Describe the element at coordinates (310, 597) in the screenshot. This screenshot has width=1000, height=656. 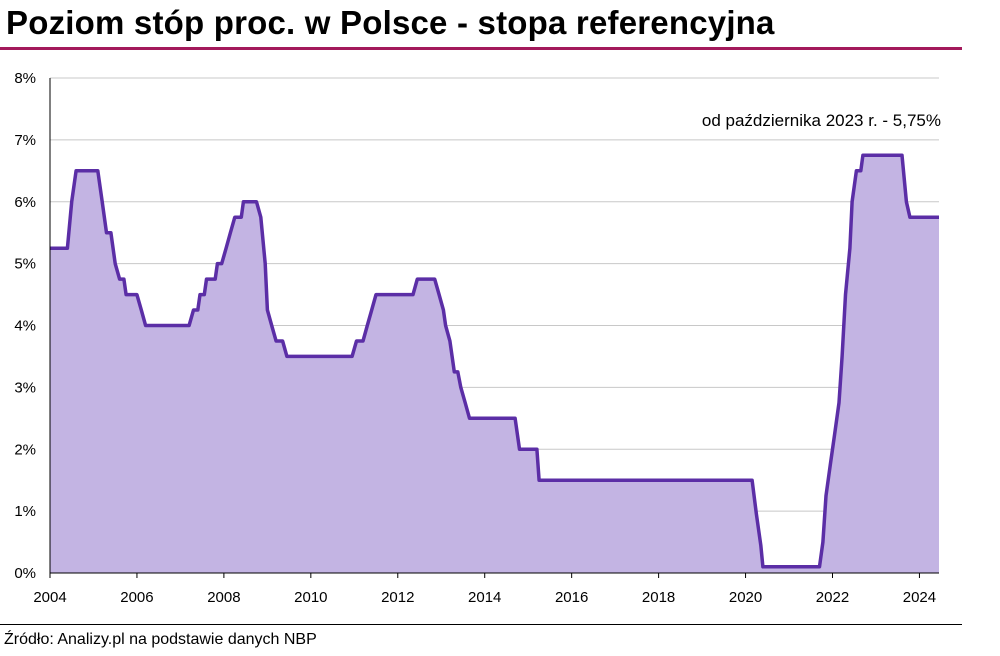
I see `x-tick-label: 2010` at that location.